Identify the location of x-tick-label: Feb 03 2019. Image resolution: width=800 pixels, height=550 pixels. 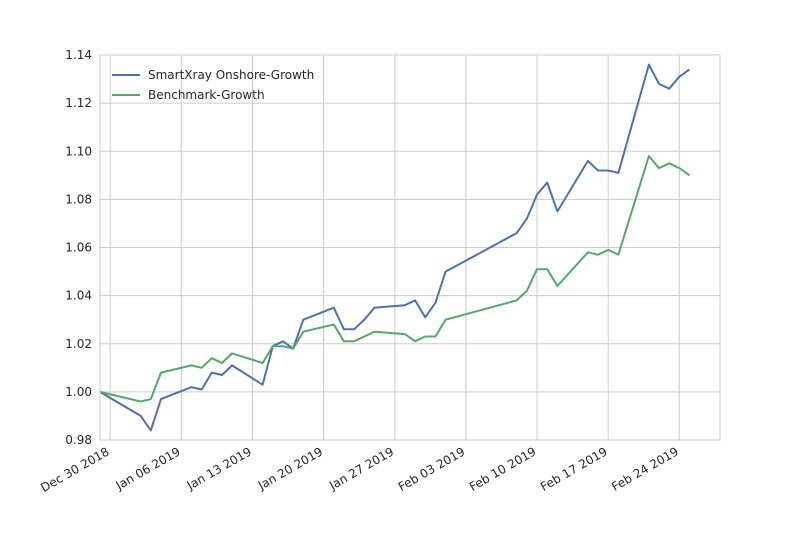
(432, 468).